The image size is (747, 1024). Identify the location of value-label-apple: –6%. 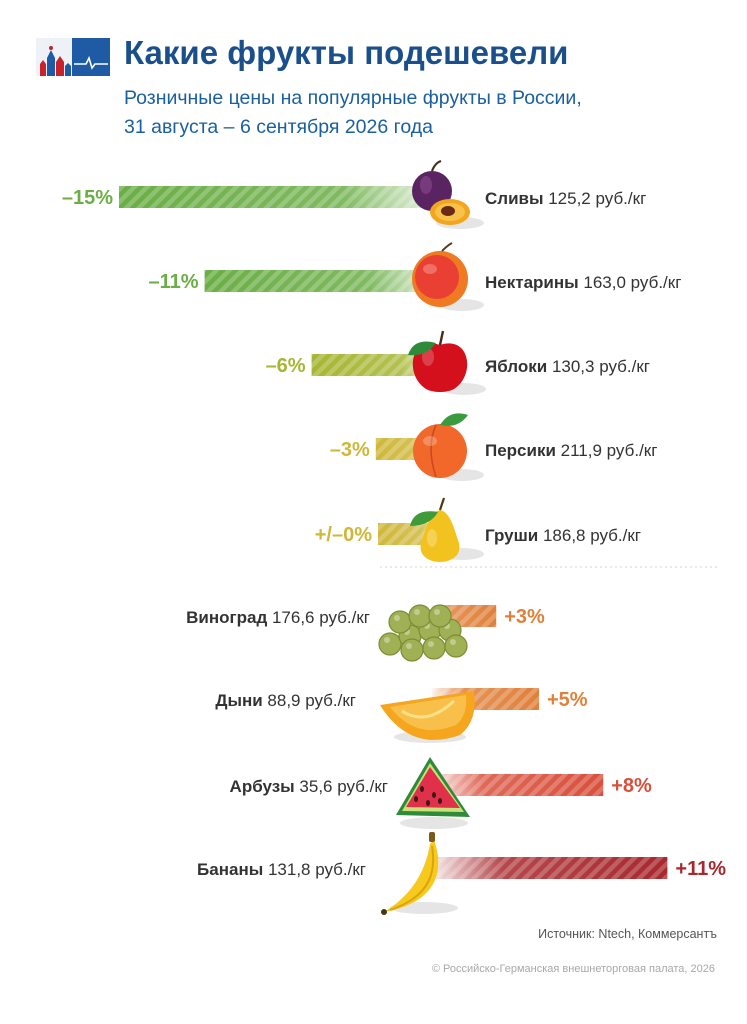
(286, 366).